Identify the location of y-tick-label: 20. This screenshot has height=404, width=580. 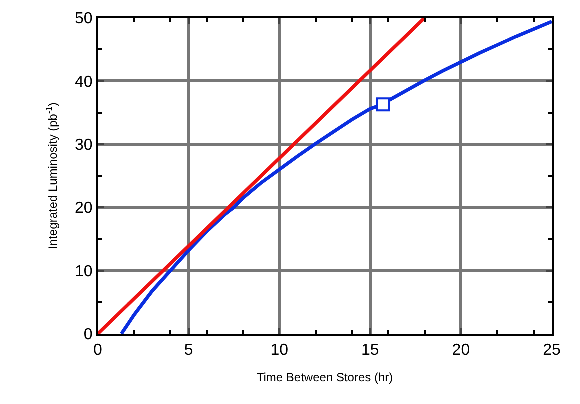
(84, 209).